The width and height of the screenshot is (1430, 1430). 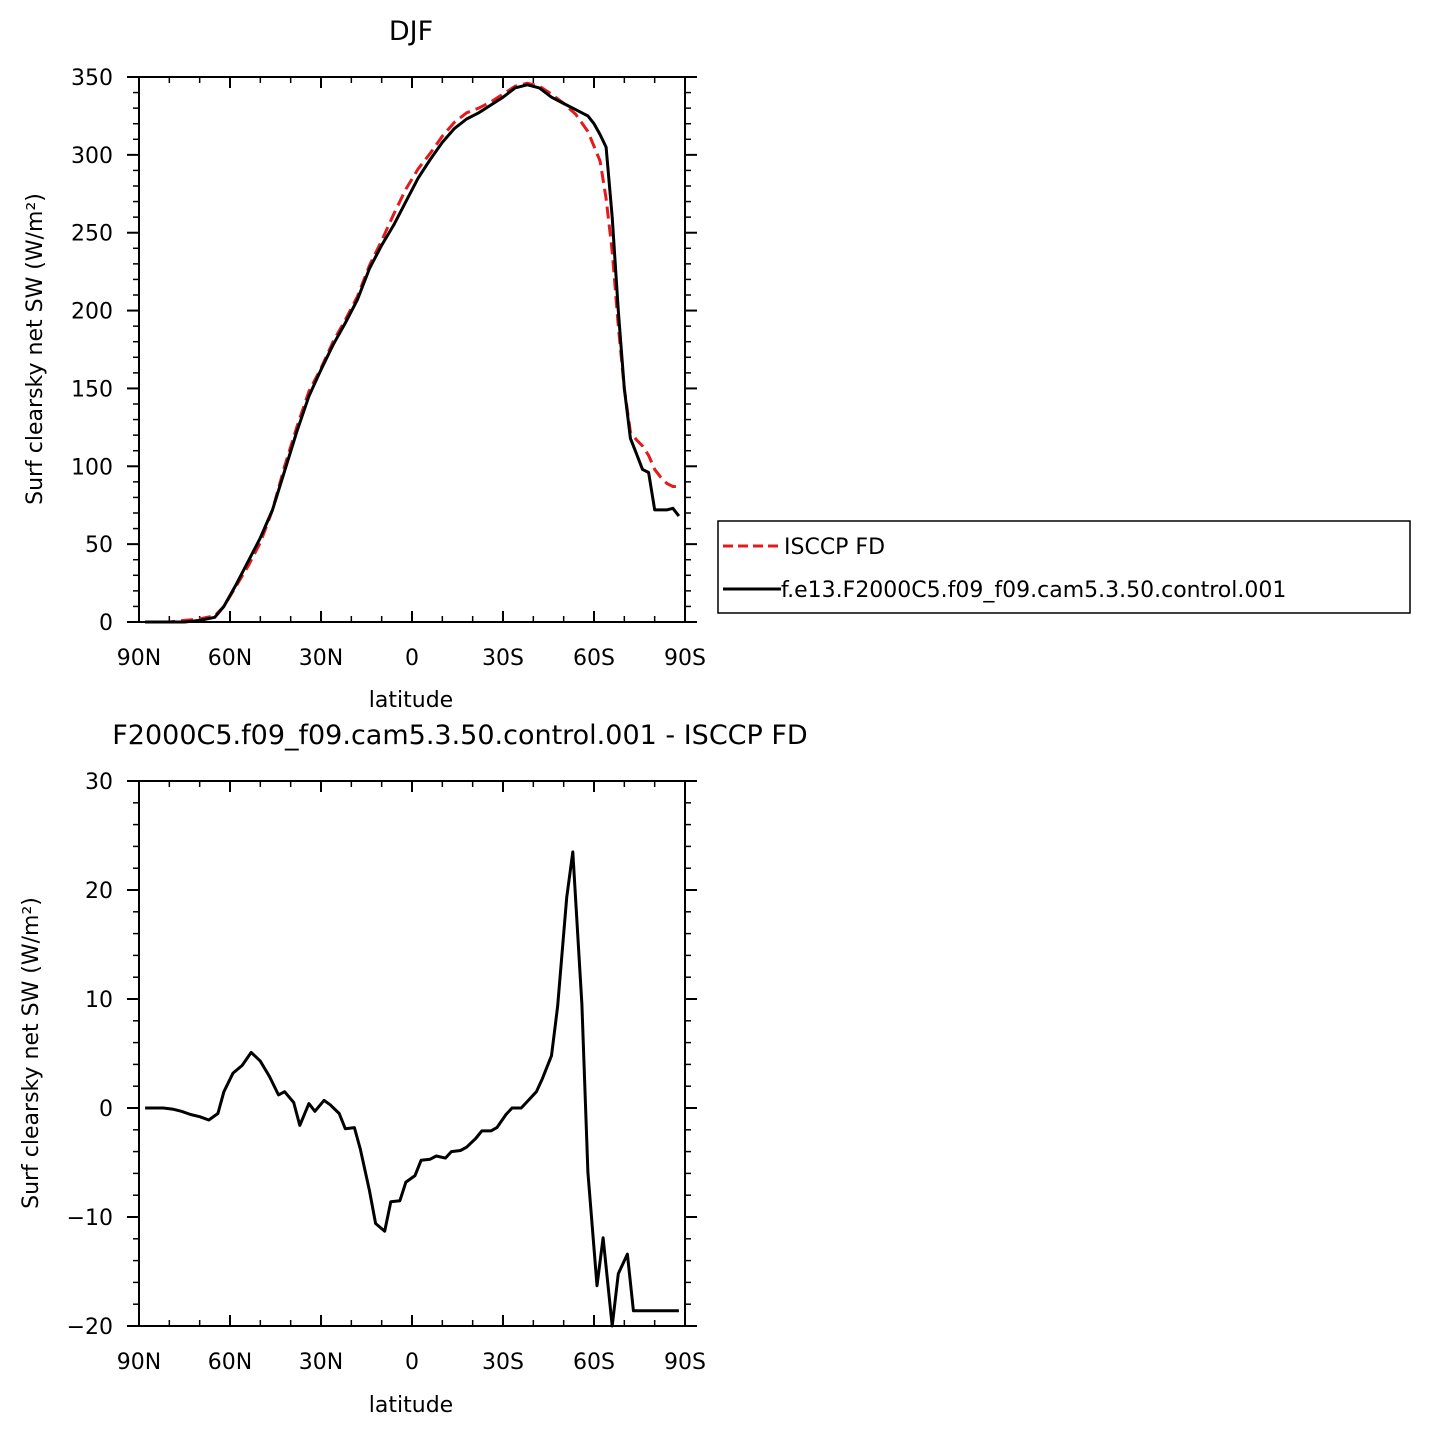 I want to click on top-chart-frame, so click(x=412, y=349).